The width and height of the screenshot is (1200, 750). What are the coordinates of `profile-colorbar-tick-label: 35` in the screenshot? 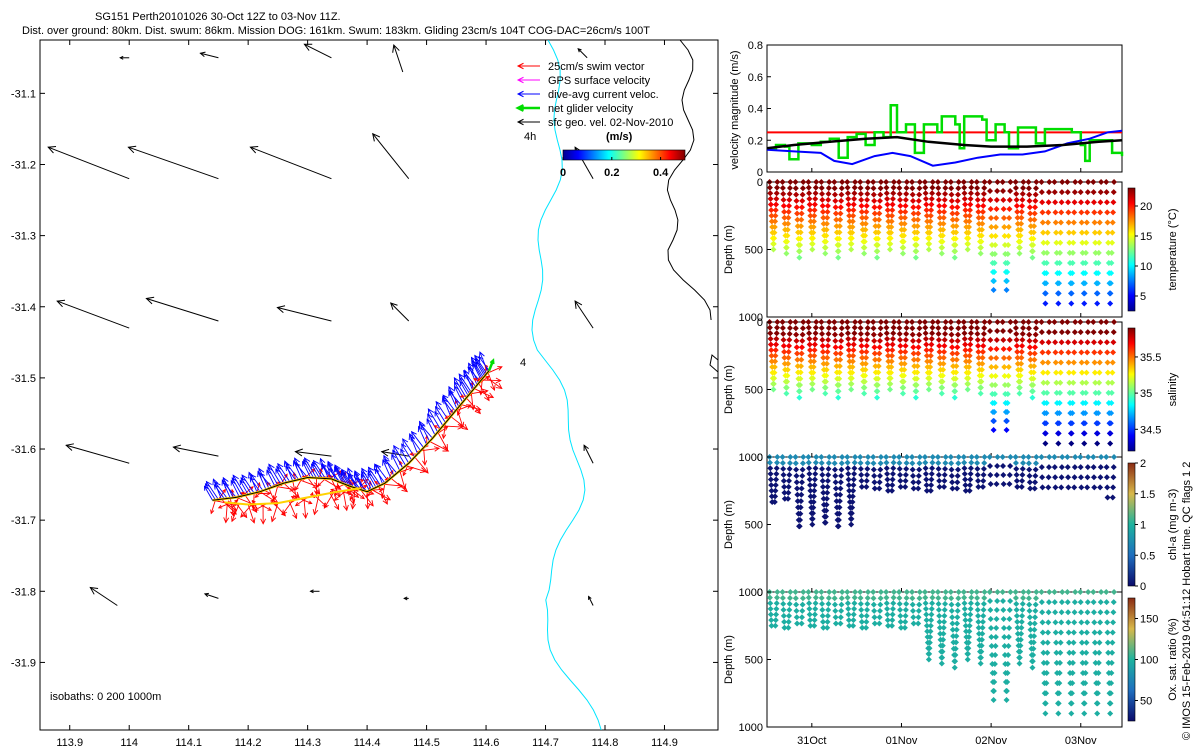 It's located at (1146, 394).